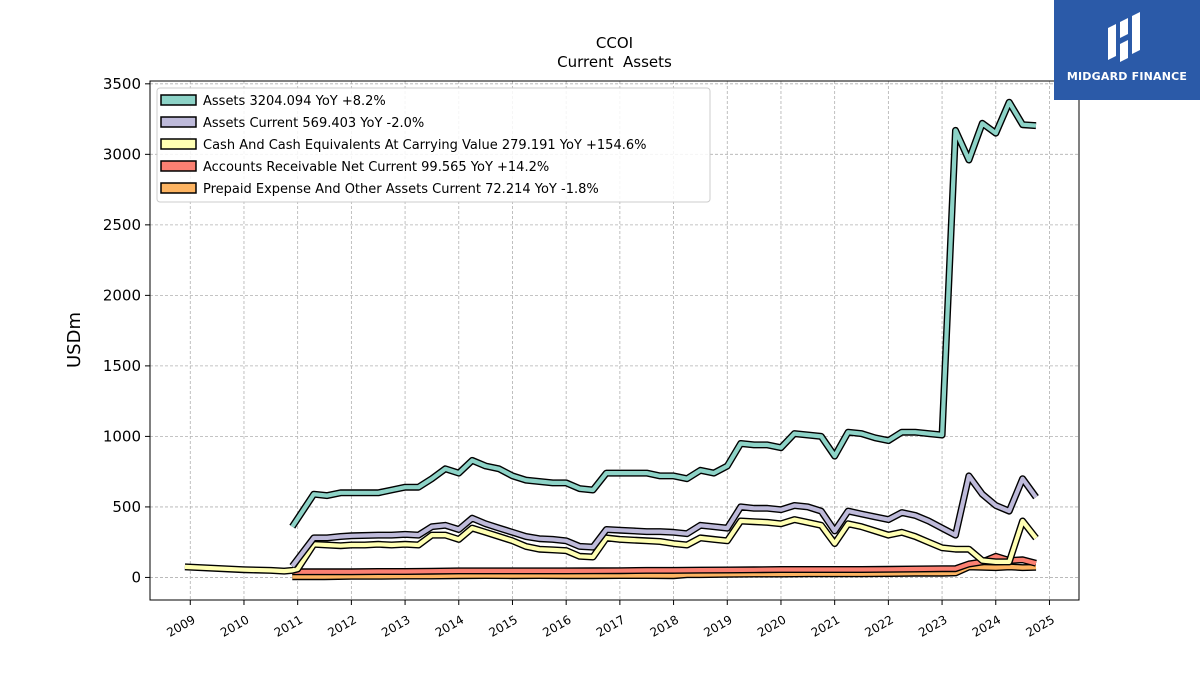  What do you see at coordinates (341, 625) in the screenshot?
I see `x-tick-label: 2012` at bounding box center [341, 625].